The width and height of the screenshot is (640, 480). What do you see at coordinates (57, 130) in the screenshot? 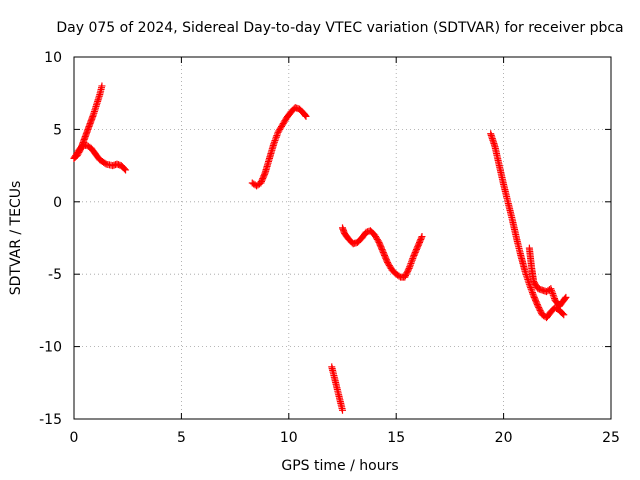
I see `y-tick-label: 5` at bounding box center [57, 130].